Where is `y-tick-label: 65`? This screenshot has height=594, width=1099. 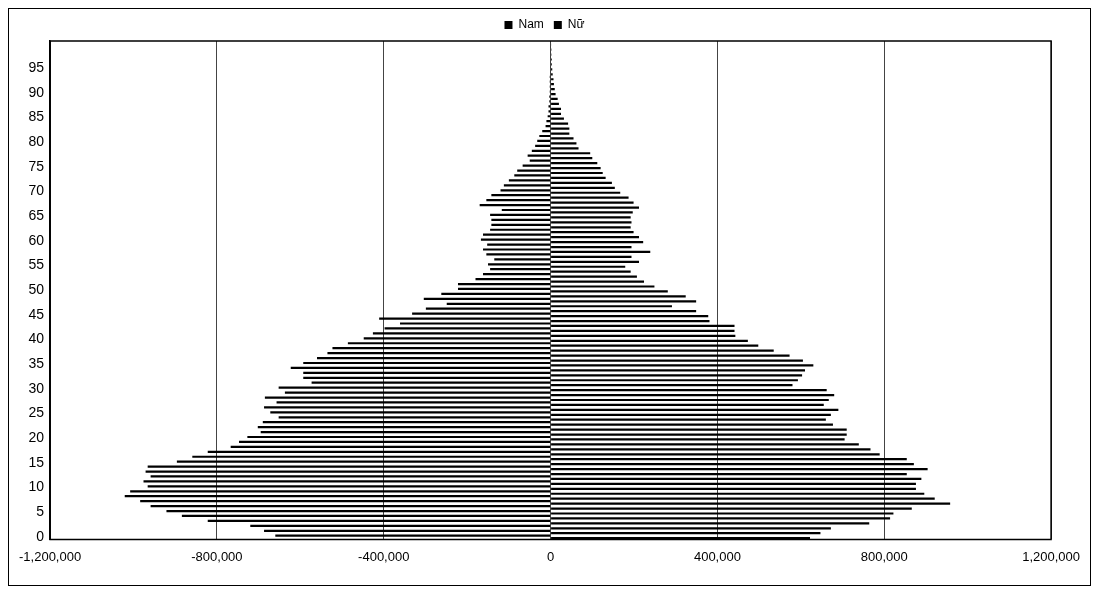
y-tick-label: 65 is located at coordinates (36, 215).